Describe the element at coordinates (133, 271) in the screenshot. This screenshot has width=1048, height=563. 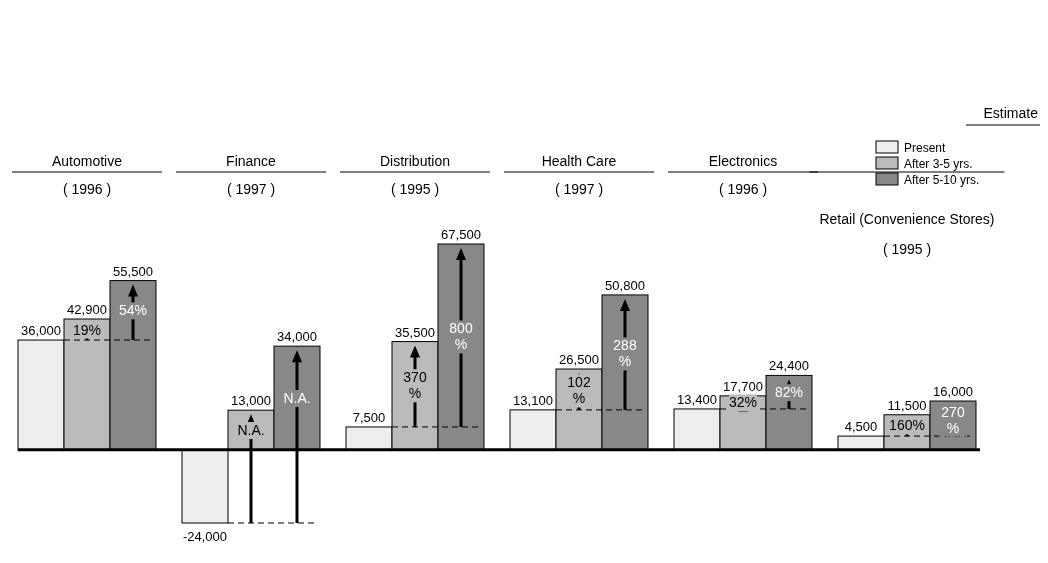
I see `data-label: 55,500` at that location.